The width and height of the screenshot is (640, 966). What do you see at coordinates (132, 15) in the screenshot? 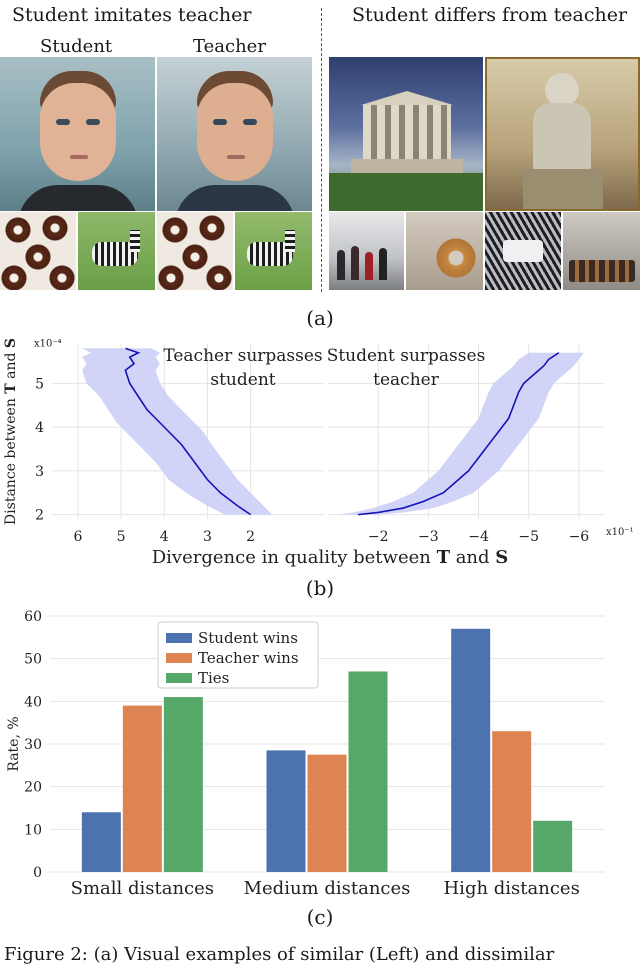
I see `left-title: Student imitates teacher` at bounding box center [132, 15].